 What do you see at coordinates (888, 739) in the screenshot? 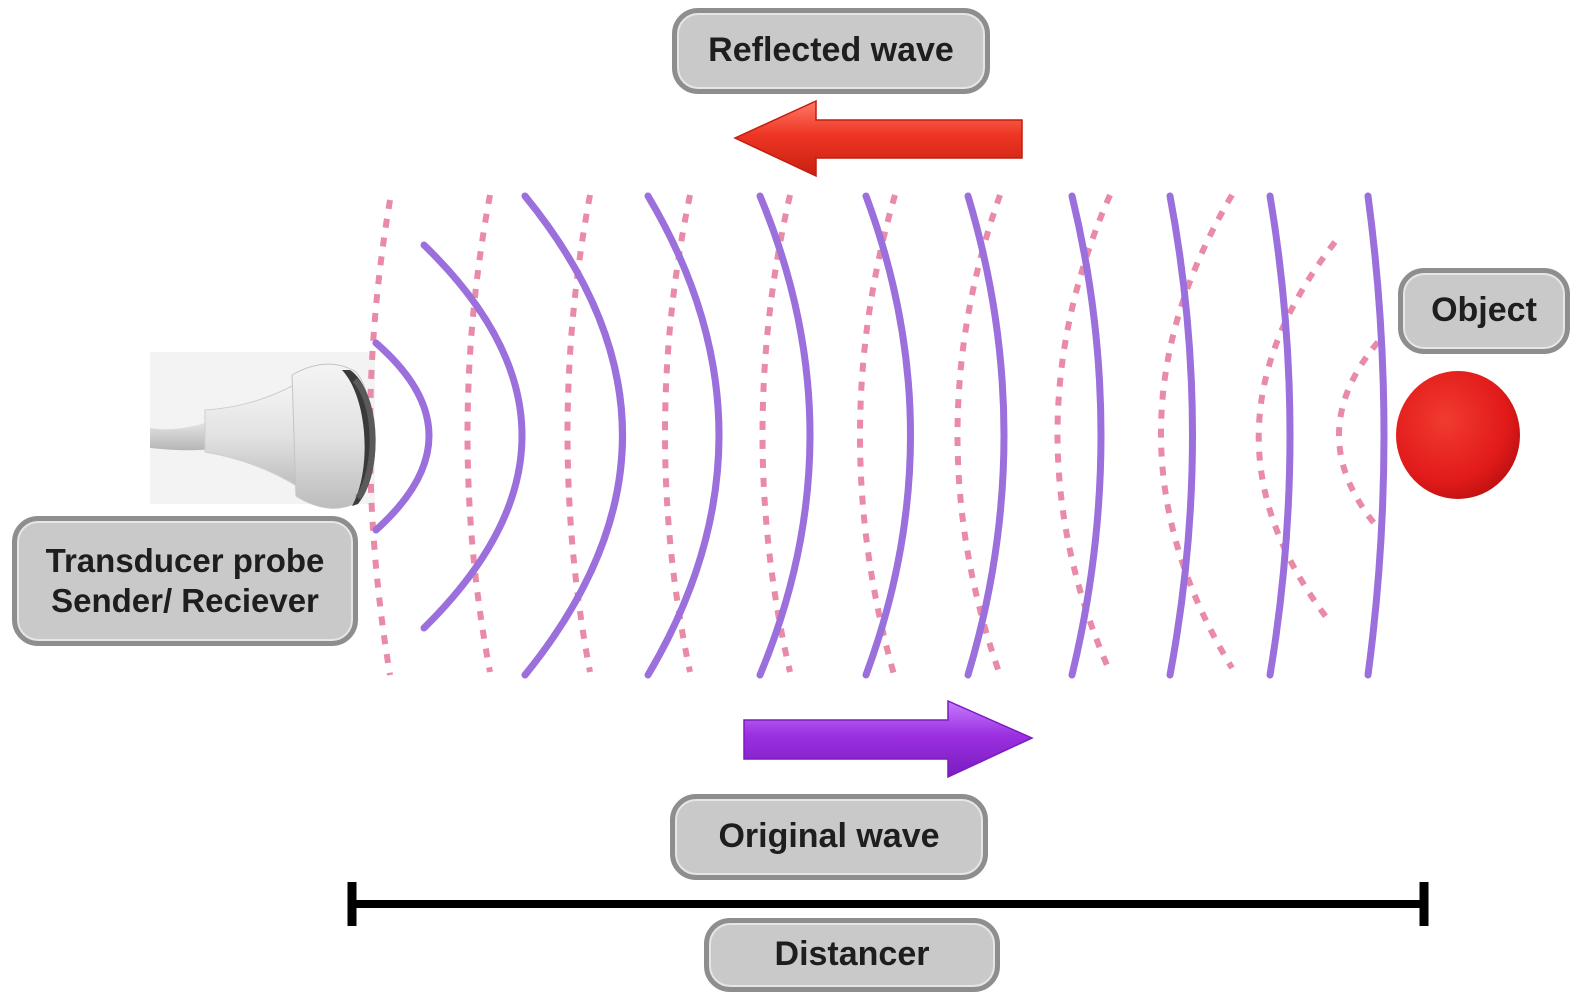
I see `original-wave-arrow` at bounding box center [888, 739].